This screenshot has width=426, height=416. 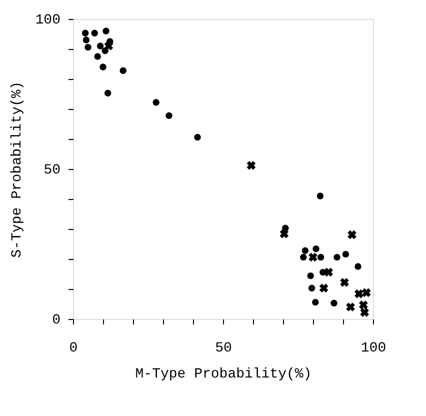 What do you see at coordinates (223, 374) in the screenshot?
I see `x-axis-title: M-Type Probability(%)` at bounding box center [223, 374].